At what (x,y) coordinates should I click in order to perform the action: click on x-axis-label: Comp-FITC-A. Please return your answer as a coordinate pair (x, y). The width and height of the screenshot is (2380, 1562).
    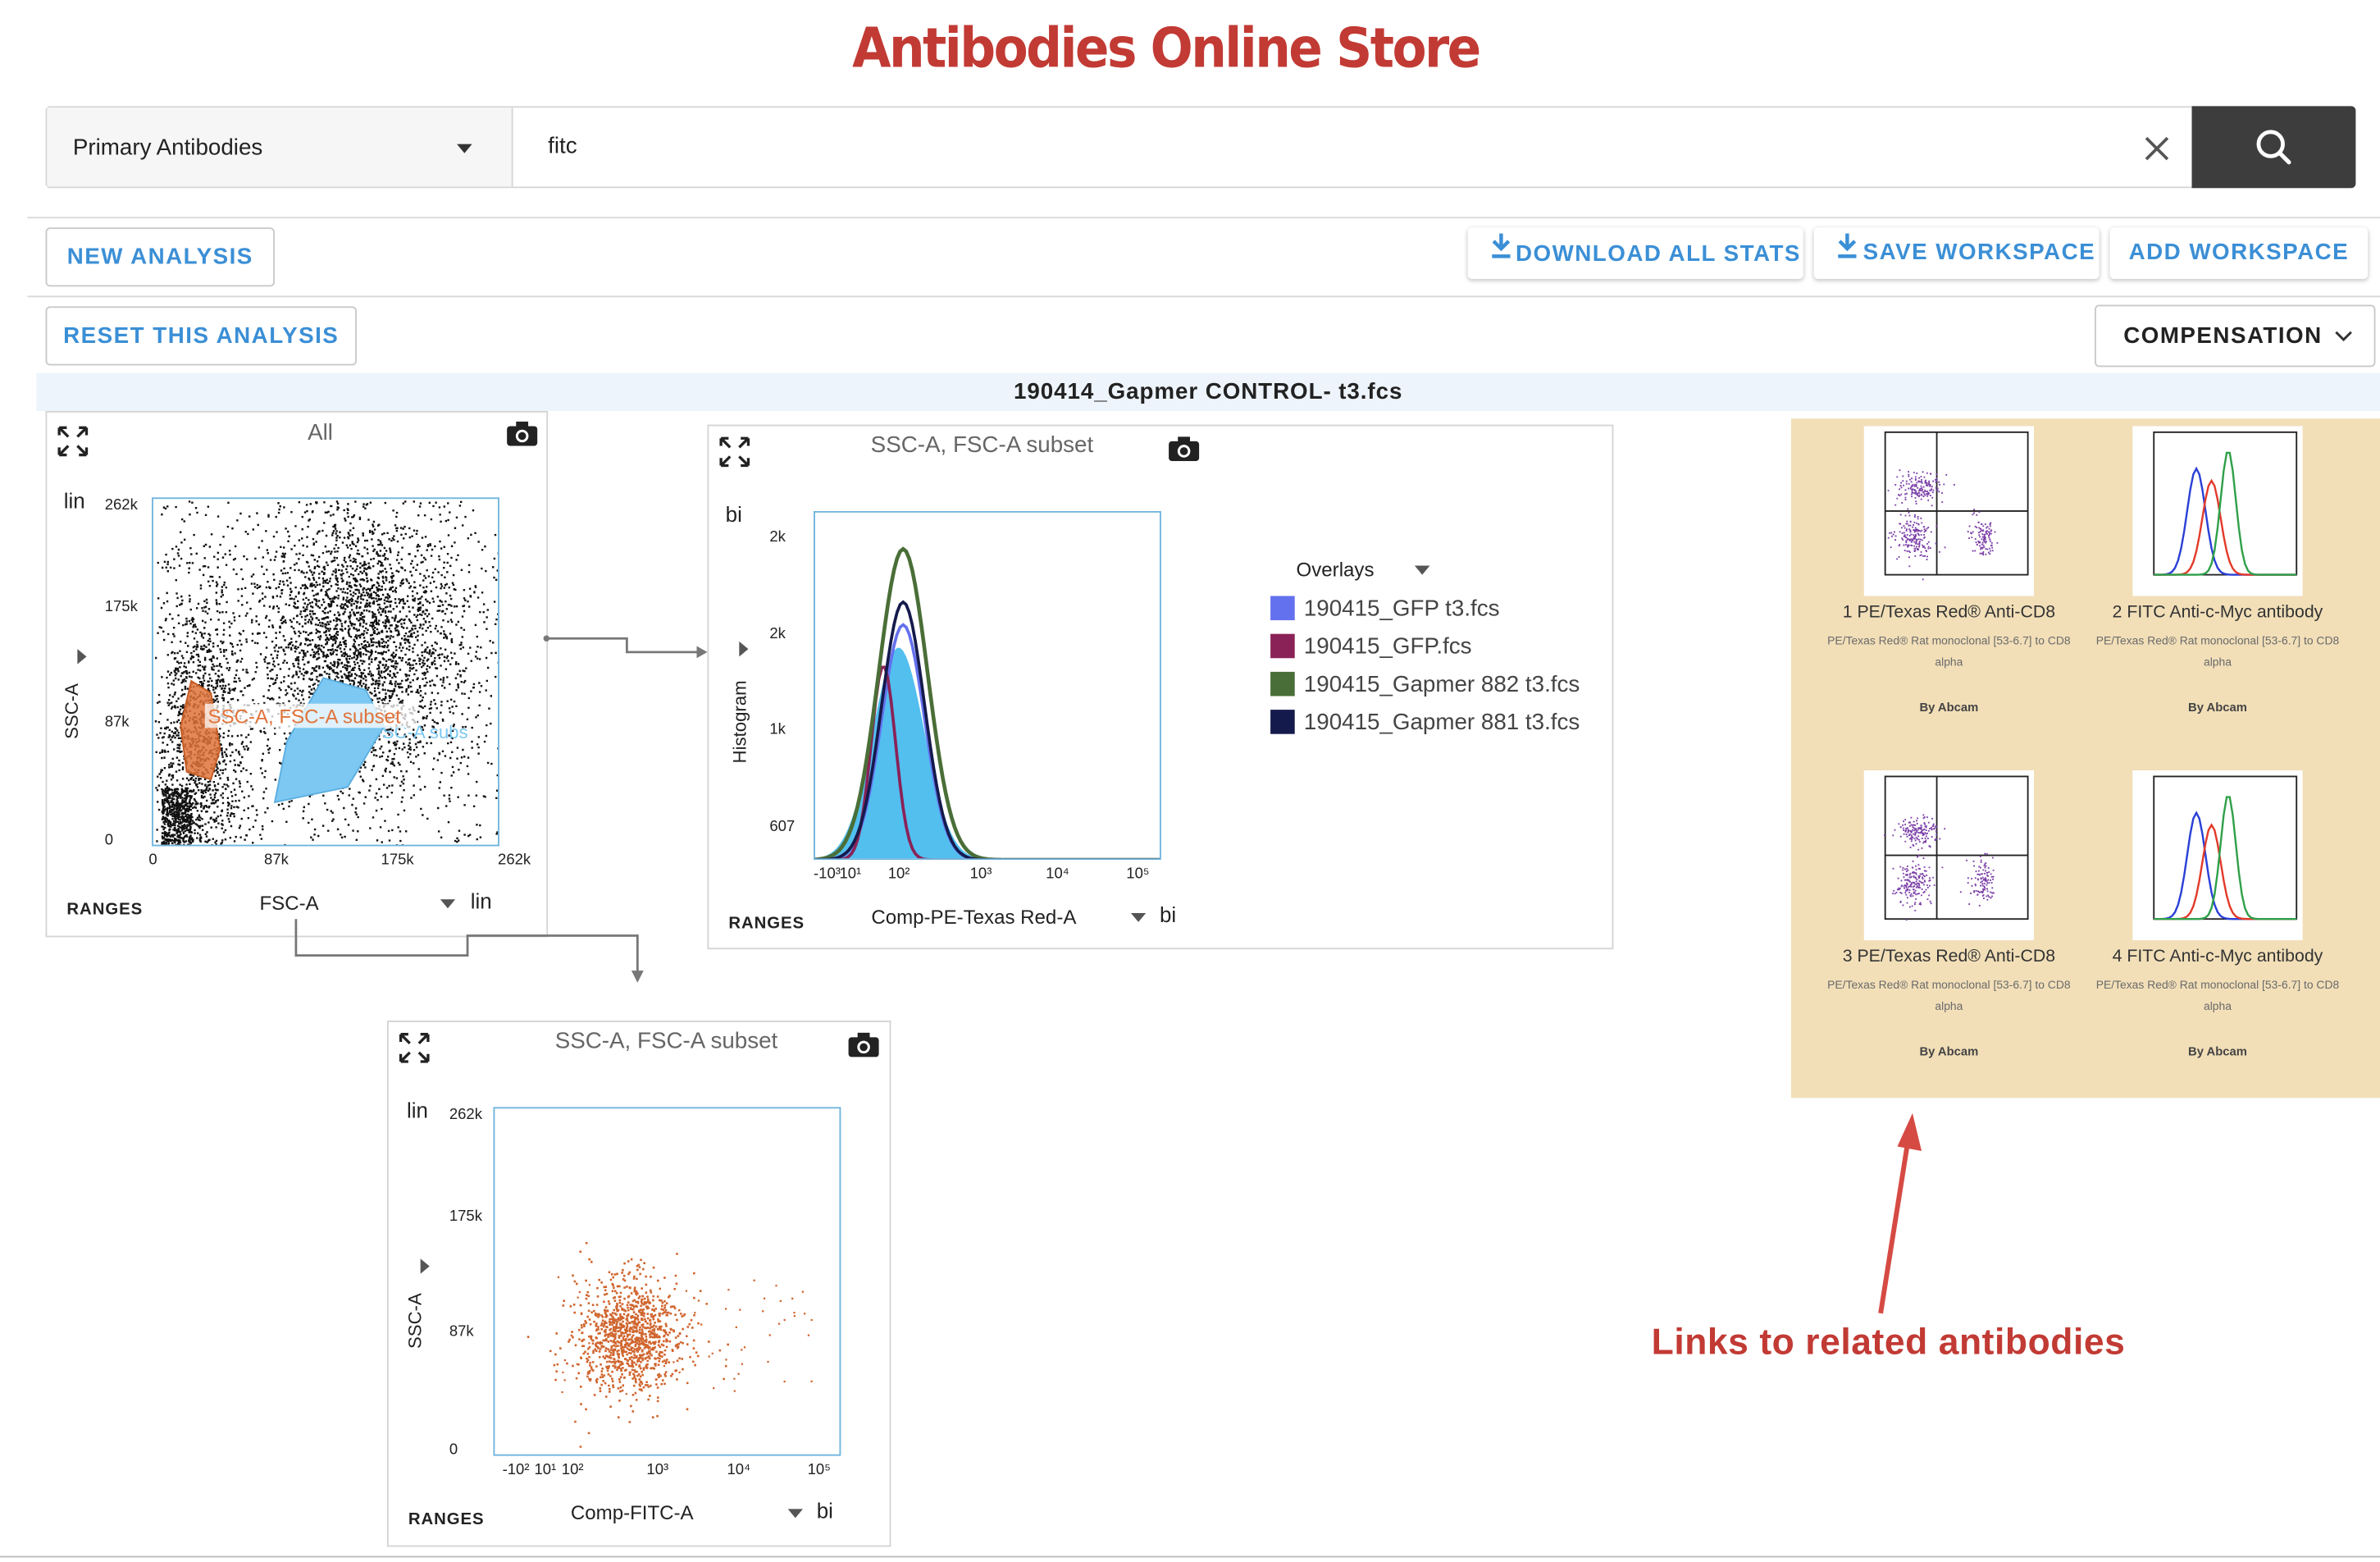
    Looking at the image, I should click on (632, 1512).